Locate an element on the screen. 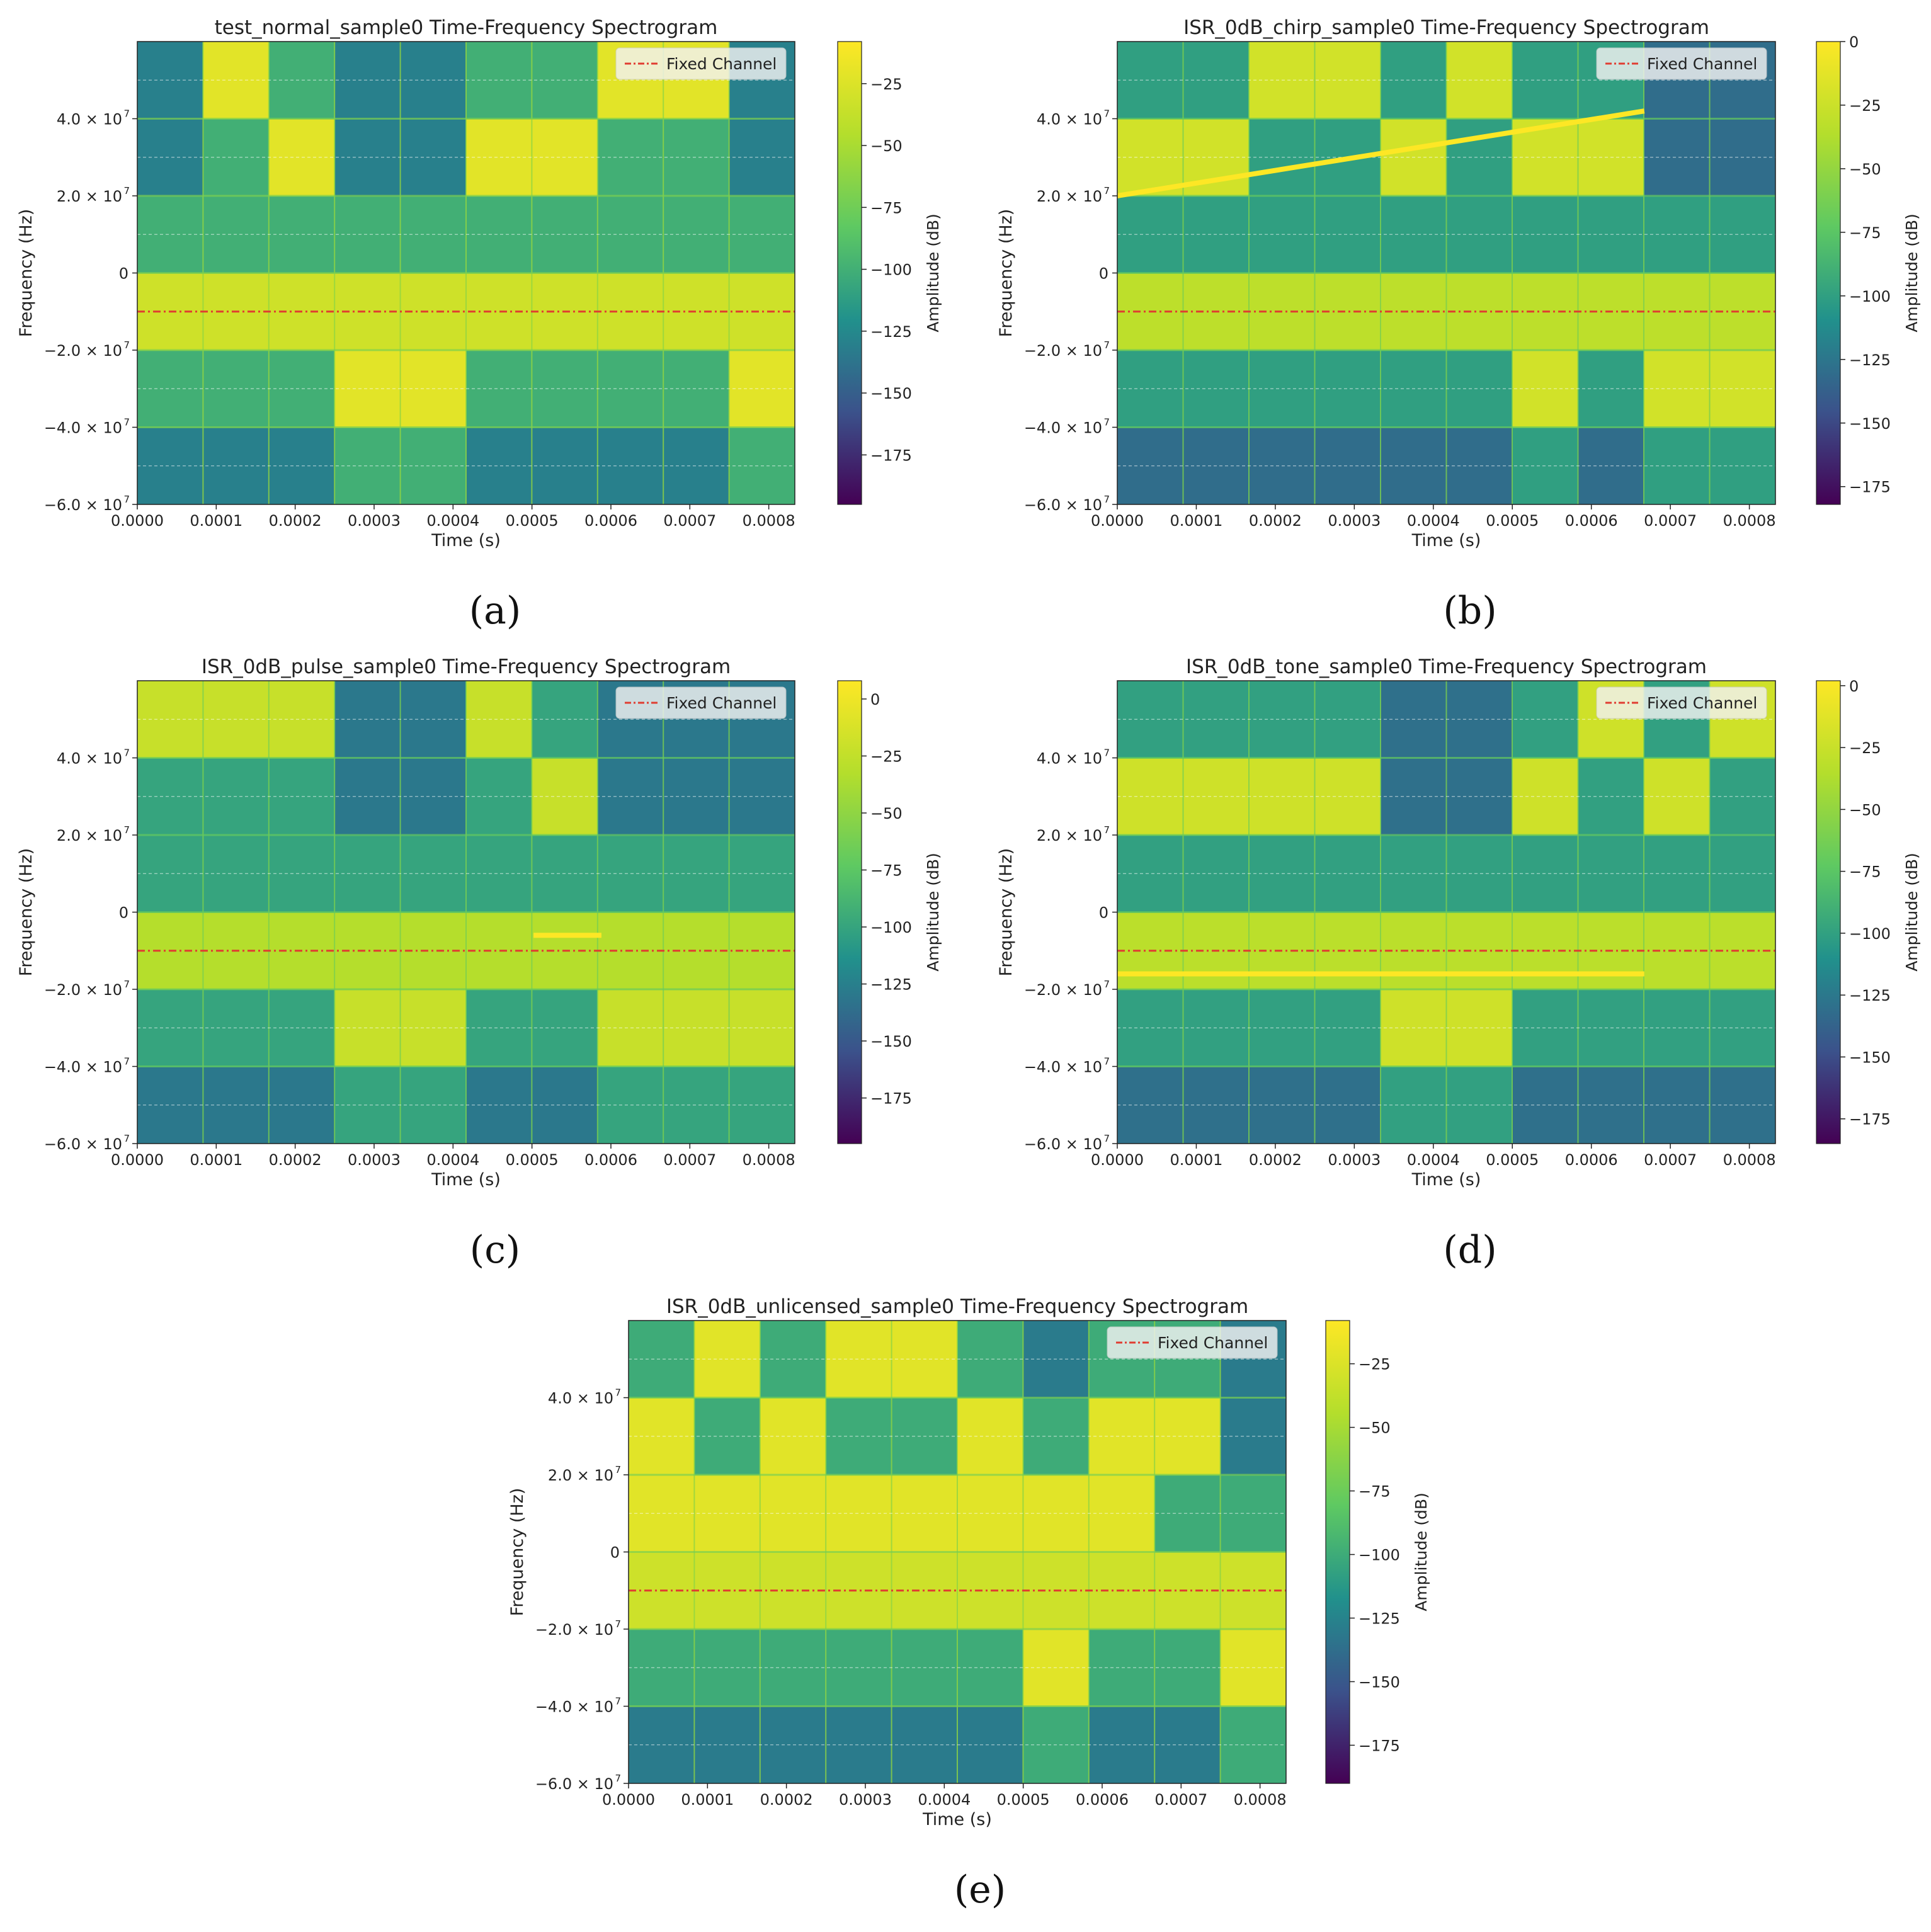 The width and height of the screenshot is (1931, 1932). colorbar-tick-label: −150 is located at coordinates (1870, 424).